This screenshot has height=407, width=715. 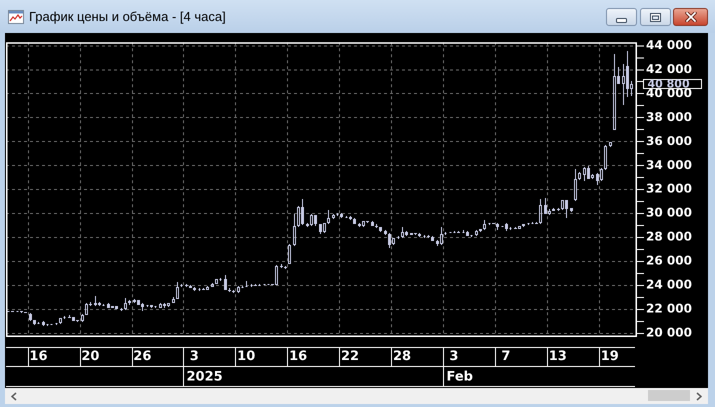 What do you see at coordinates (459, 376) in the screenshot?
I see `text: Feb` at bounding box center [459, 376].